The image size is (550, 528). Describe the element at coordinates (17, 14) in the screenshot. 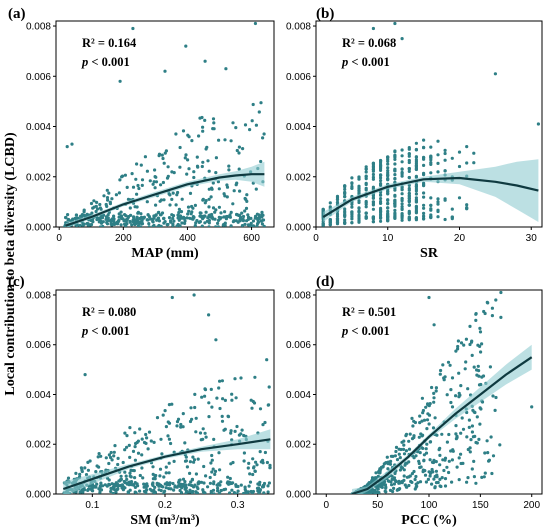

I see `panel-letter: (a)` at that location.